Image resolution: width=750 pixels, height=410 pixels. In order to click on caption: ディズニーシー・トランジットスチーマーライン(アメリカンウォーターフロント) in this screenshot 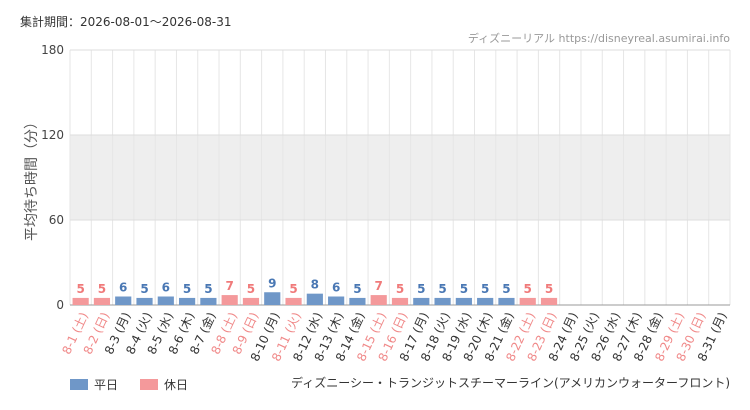, I will do `click(510, 382)`.